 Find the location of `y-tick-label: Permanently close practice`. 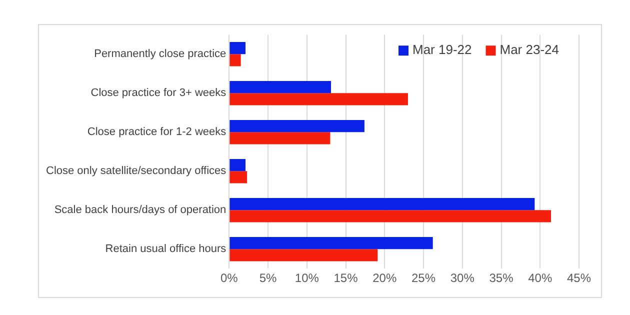

y-tick-label: Permanently close practice is located at coordinates (160, 54).